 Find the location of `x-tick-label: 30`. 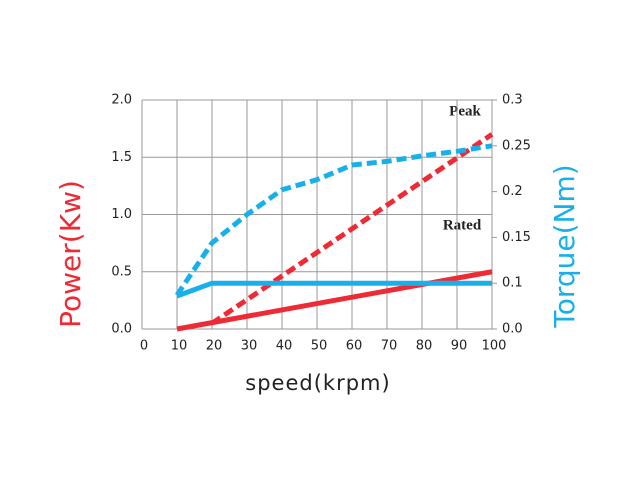

x-tick-label: 30 is located at coordinates (249, 346).